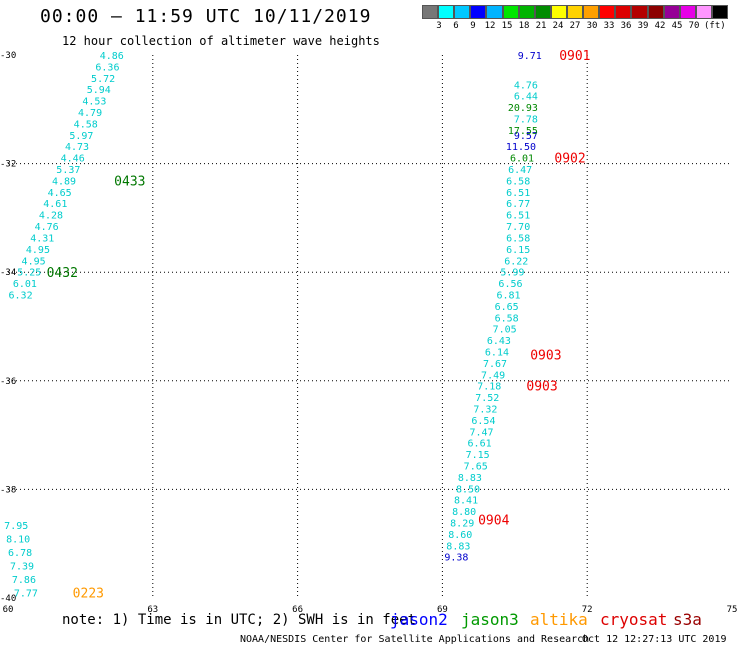 Image resolution: width=740 pixels, height=650 pixels. Describe the element at coordinates (442, 610) in the screenshot. I see `x-tick-label: 69` at that location.